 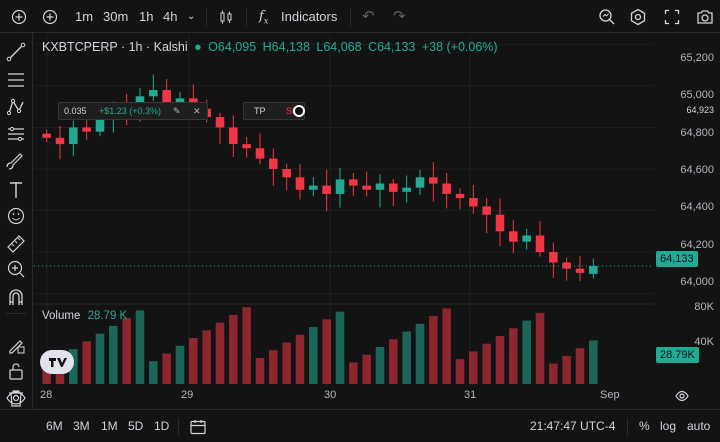 What do you see at coordinates (16, 52) in the screenshot?
I see `trend-line-icon` at bounding box center [16, 52].